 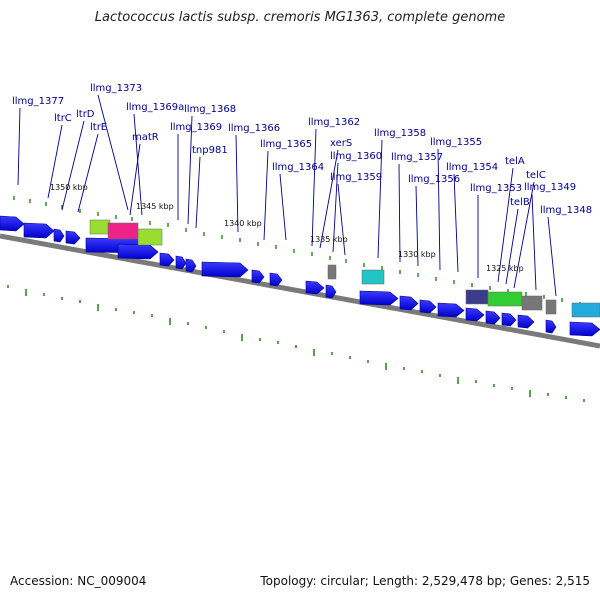 I want to click on gene-label: llmg_1373, so click(x=116, y=88).